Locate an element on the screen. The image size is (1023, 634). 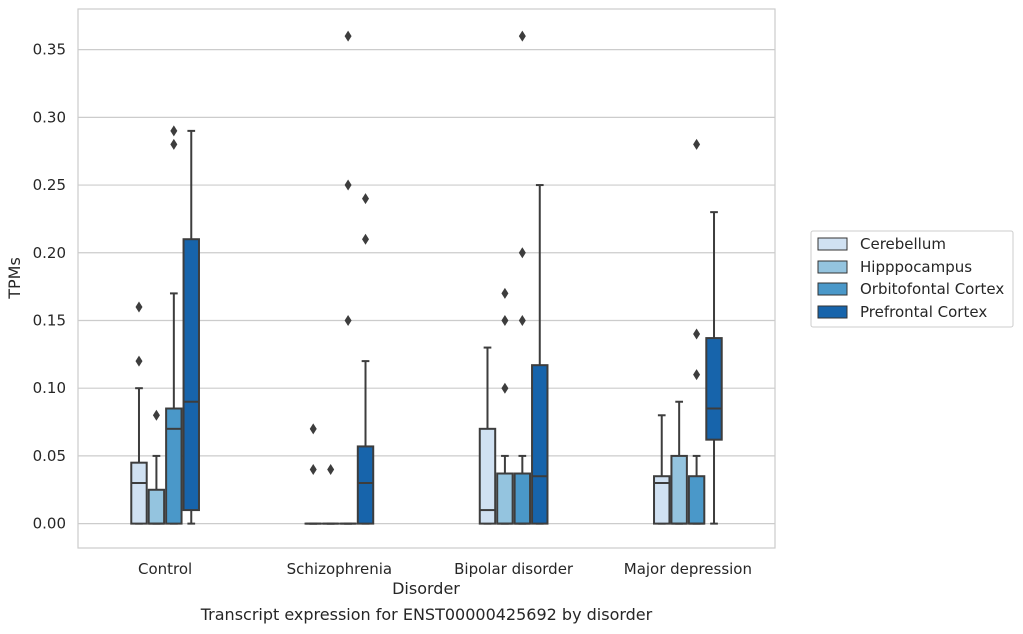
y-tick-label: 0.25 is located at coordinates (49, 185).